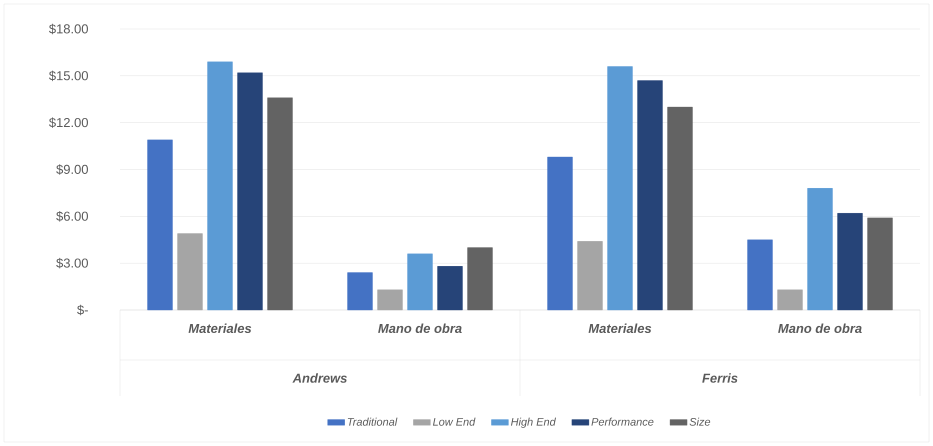 This screenshot has width=933, height=446. Describe the element at coordinates (82, 310) in the screenshot. I see `y-tick-label: $-` at that location.